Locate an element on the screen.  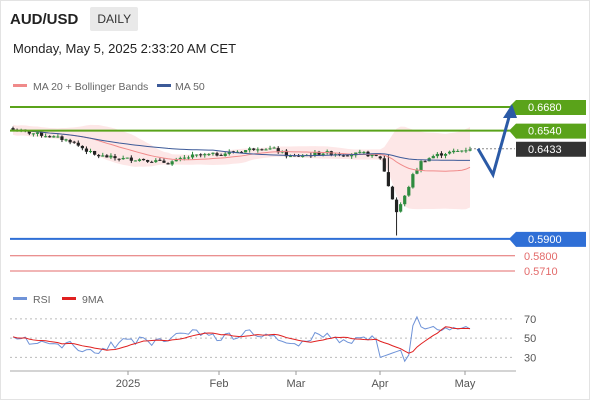
symbol-label: AUD/USD is located at coordinates (44, 19).